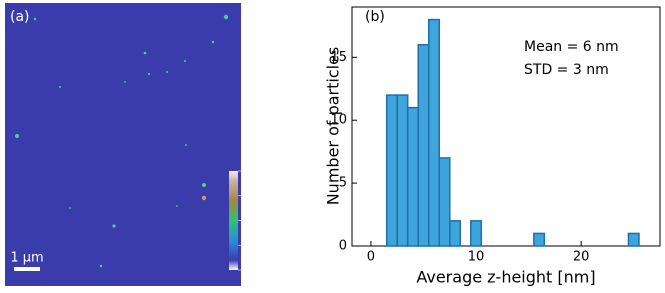 This screenshot has height=293, width=665. I want to click on scale-bar, so click(27, 269).